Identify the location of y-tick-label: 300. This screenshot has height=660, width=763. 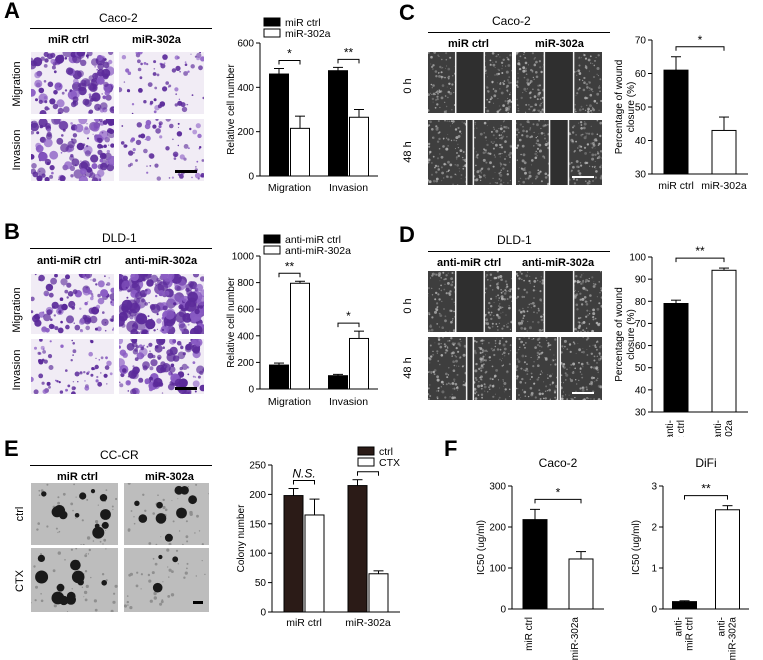
(497, 487).